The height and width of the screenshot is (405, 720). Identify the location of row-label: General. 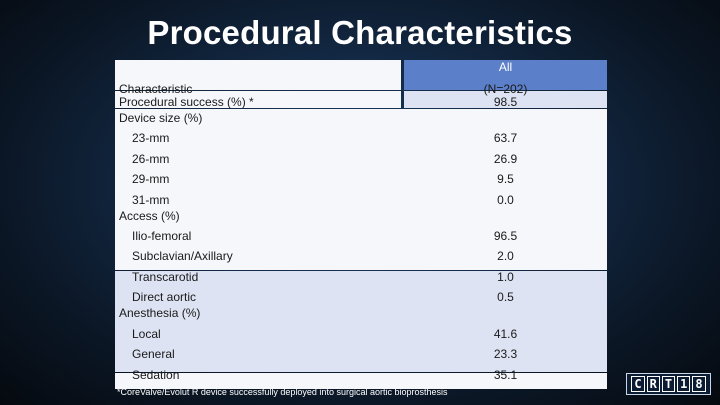
(153, 354).